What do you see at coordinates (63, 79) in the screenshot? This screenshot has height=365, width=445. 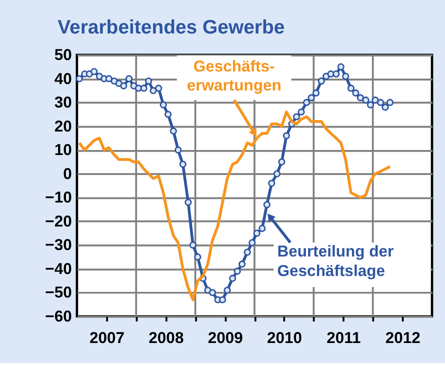 I see `y-tick-label: 40` at bounding box center [63, 79].